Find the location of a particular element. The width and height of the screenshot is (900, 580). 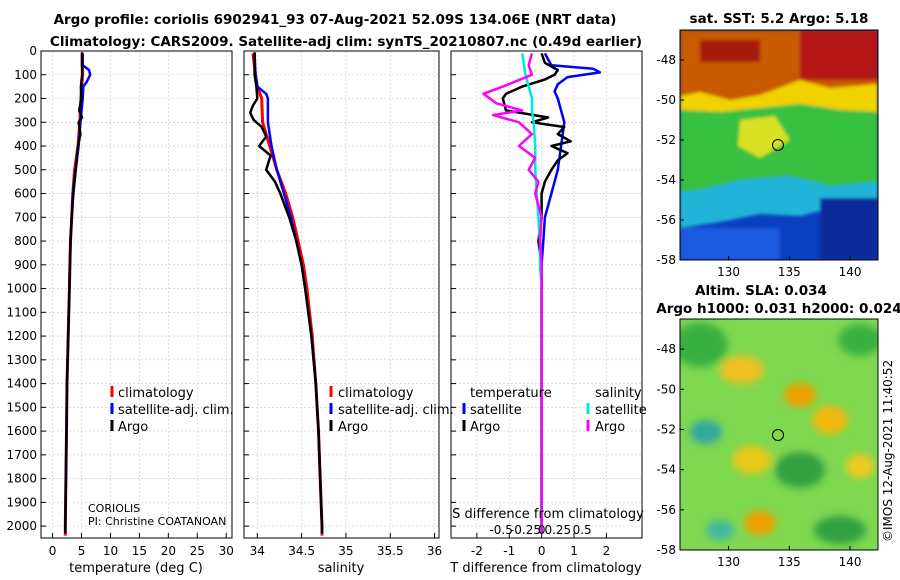

legend-climatology-label: climatology is located at coordinates (156, 393).